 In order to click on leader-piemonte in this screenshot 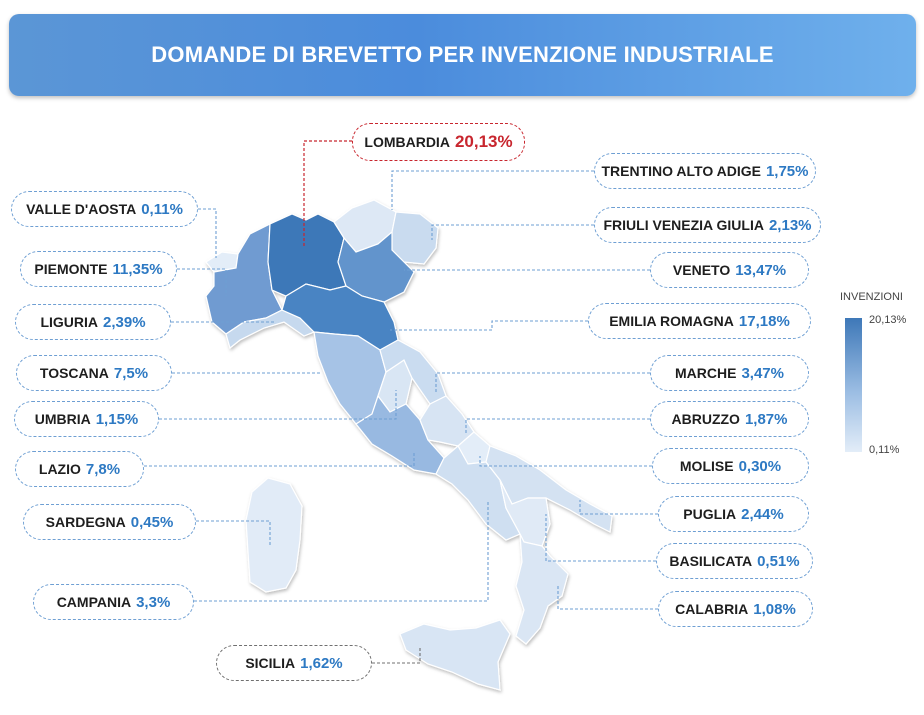, I will do `click(202, 282)`.